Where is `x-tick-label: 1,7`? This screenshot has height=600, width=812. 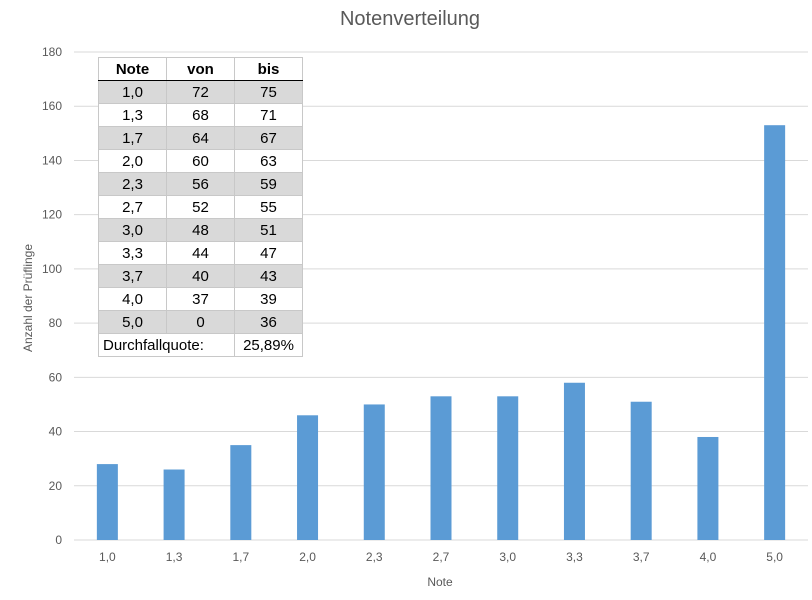 x-tick-label: 1,7 is located at coordinates (240, 557).